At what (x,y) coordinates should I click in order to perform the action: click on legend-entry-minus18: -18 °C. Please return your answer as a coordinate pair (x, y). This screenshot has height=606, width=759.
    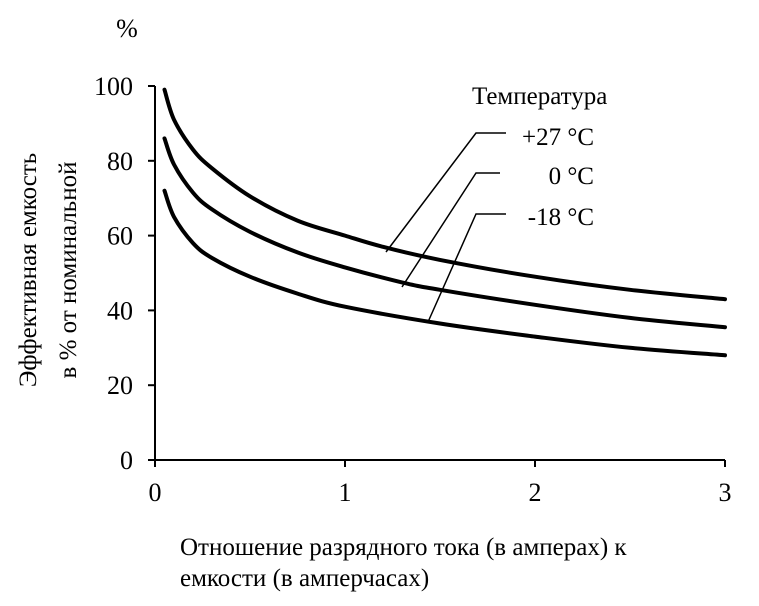
    Looking at the image, I should click on (561, 217).